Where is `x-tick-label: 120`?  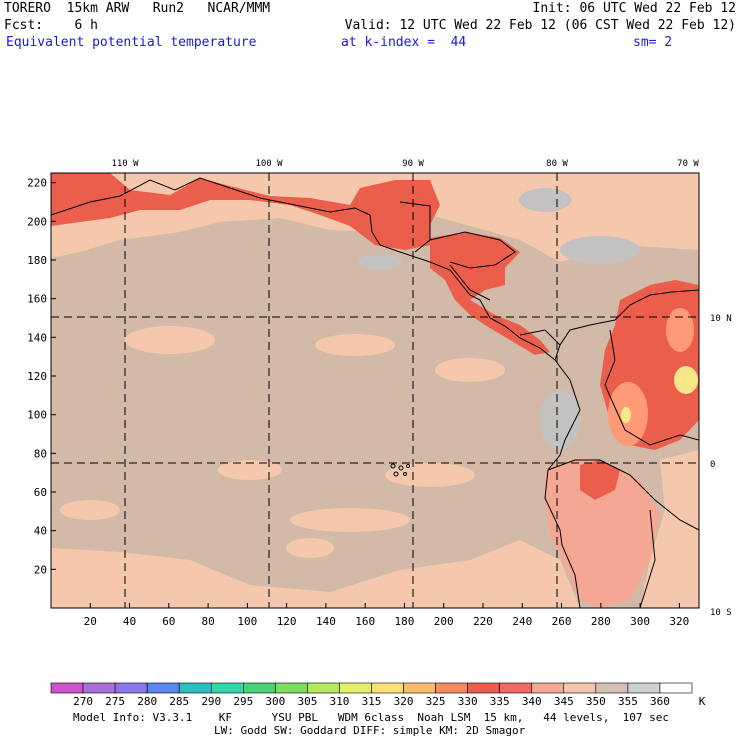 x-tick-label: 120 is located at coordinates (287, 621).